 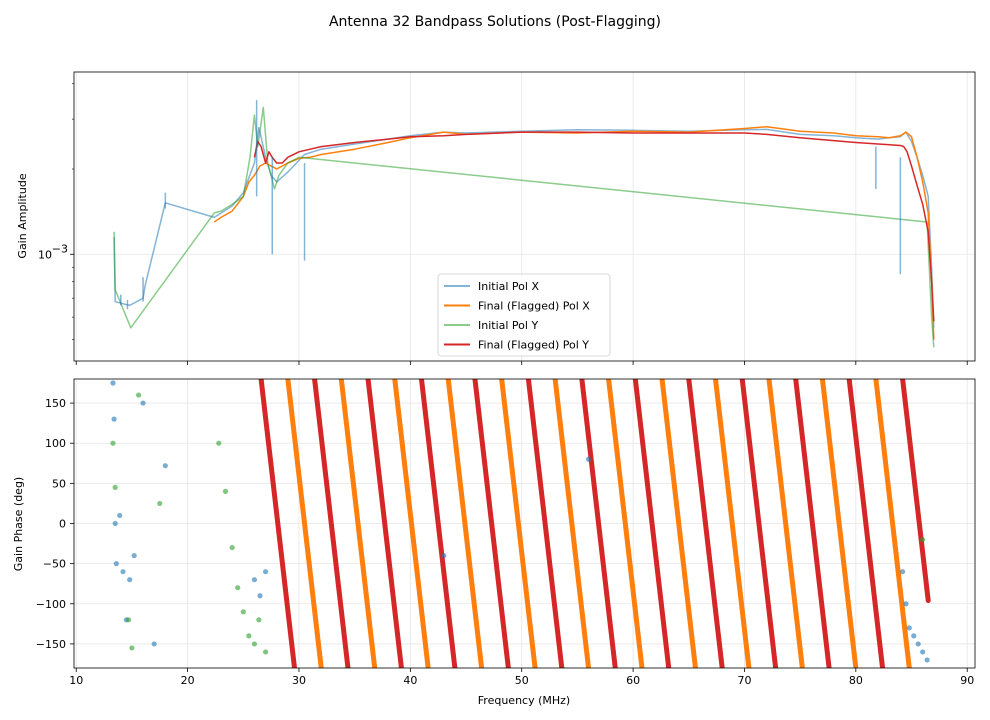 What do you see at coordinates (76, 680) in the screenshot?
I see `x-tick-label: 10` at bounding box center [76, 680].